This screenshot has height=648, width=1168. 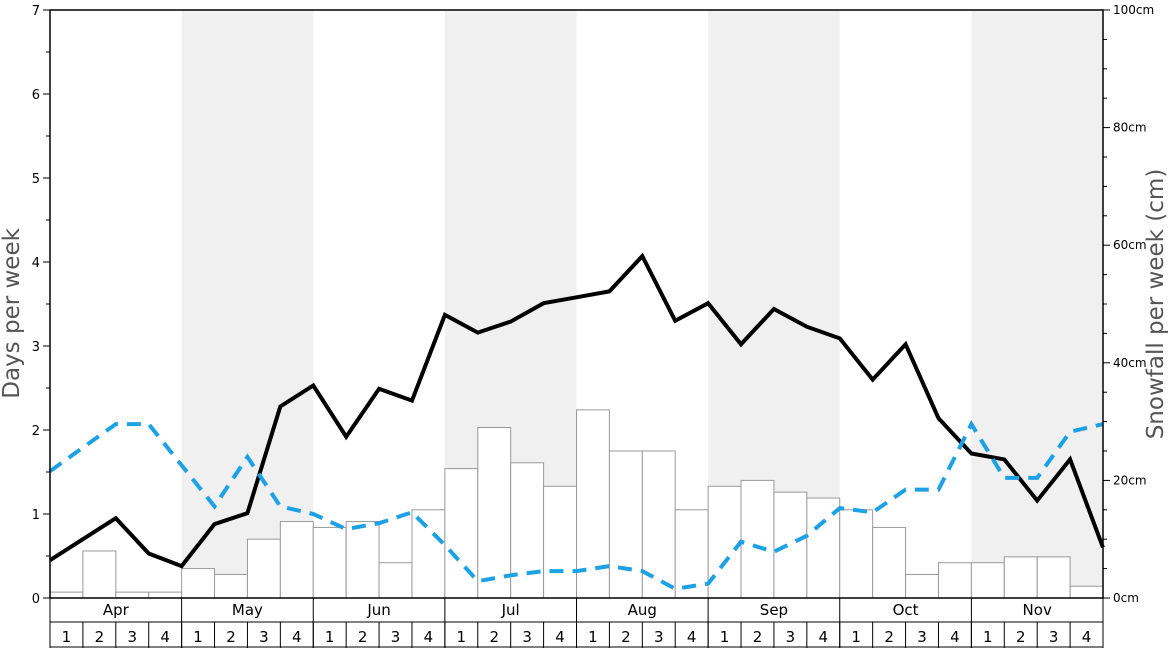 What do you see at coordinates (1126, 598) in the screenshot?
I see `y2-tick-label: 0cm` at bounding box center [1126, 598].